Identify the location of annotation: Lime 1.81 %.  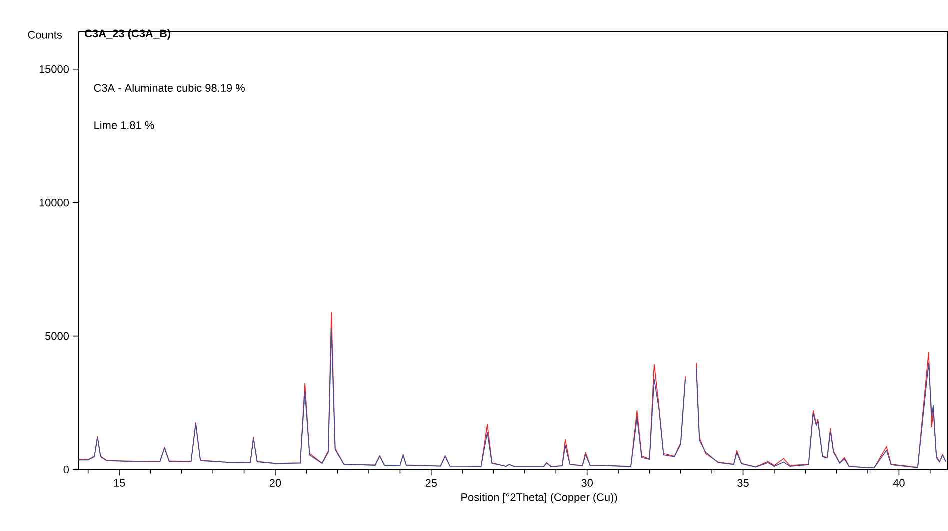
(124, 125).